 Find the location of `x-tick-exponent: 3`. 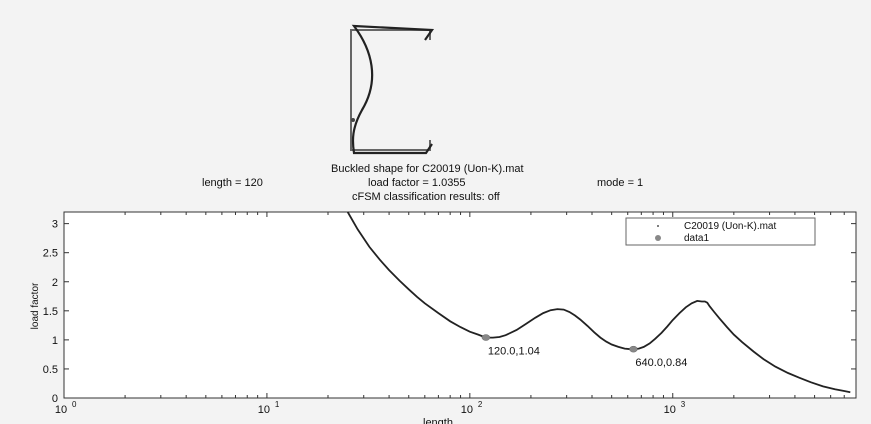

x-tick-exponent: 3 is located at coordinates (683, 404).